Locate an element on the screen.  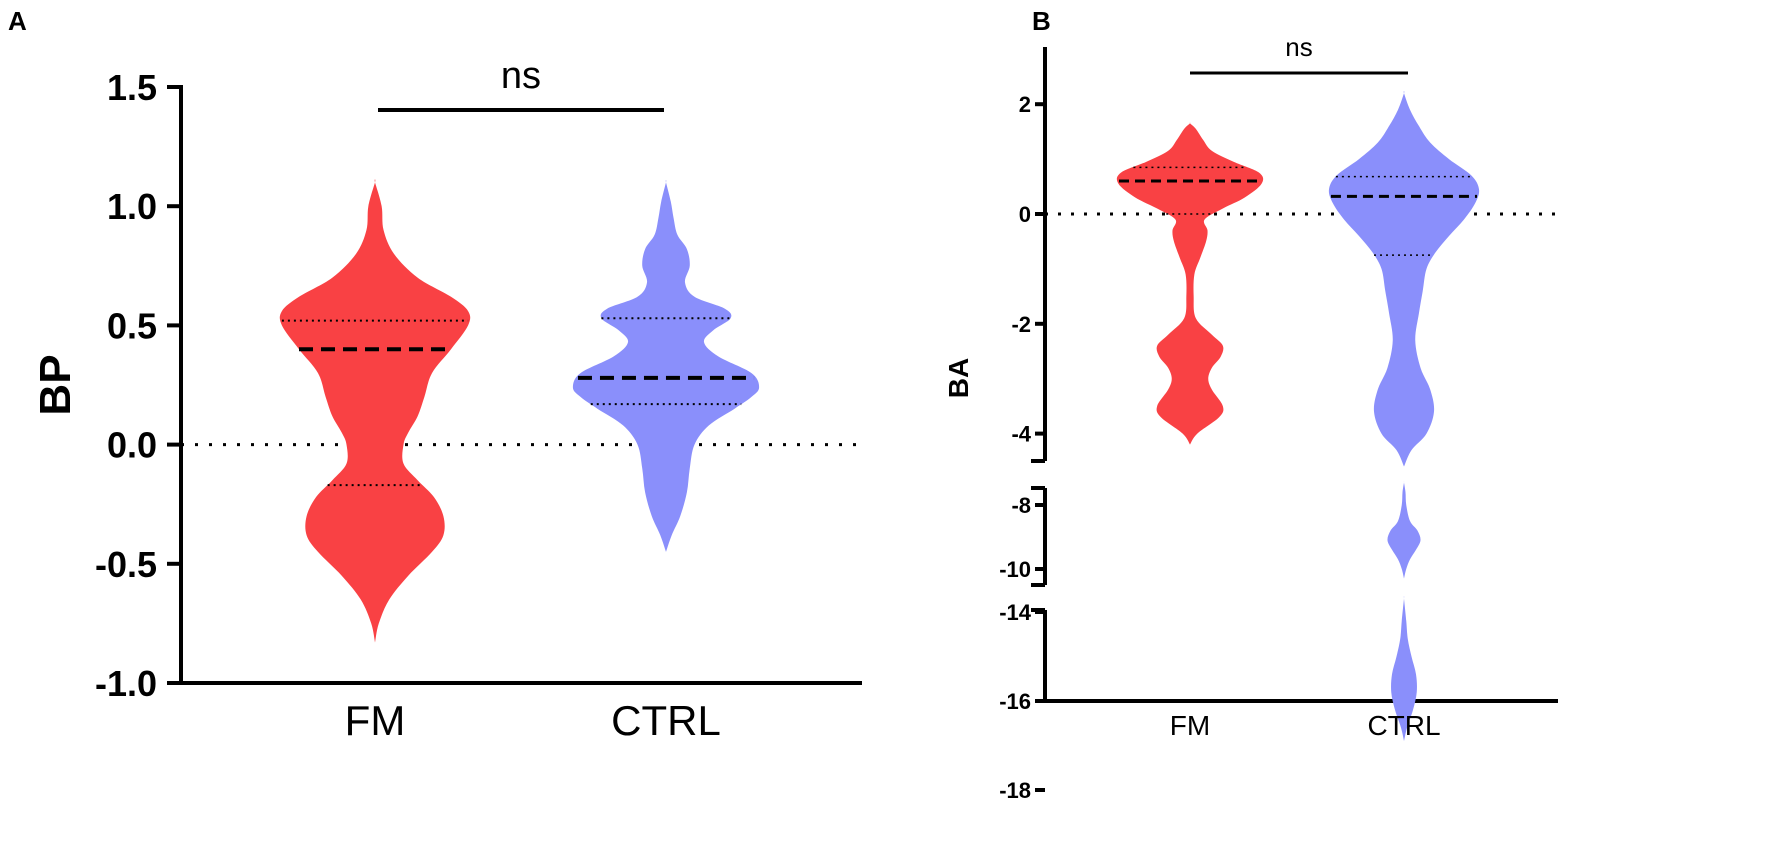
y-tick-label-a: 0.5 is located at coordinates (132, 325).